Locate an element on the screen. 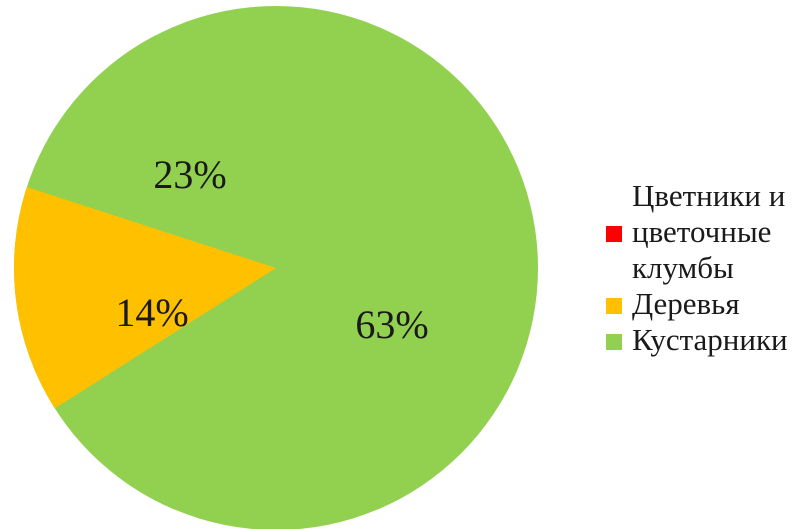 This screenshot has width=802, height=529. legend-item-shrubs: Кустарники is located at coordinates (704, 340).